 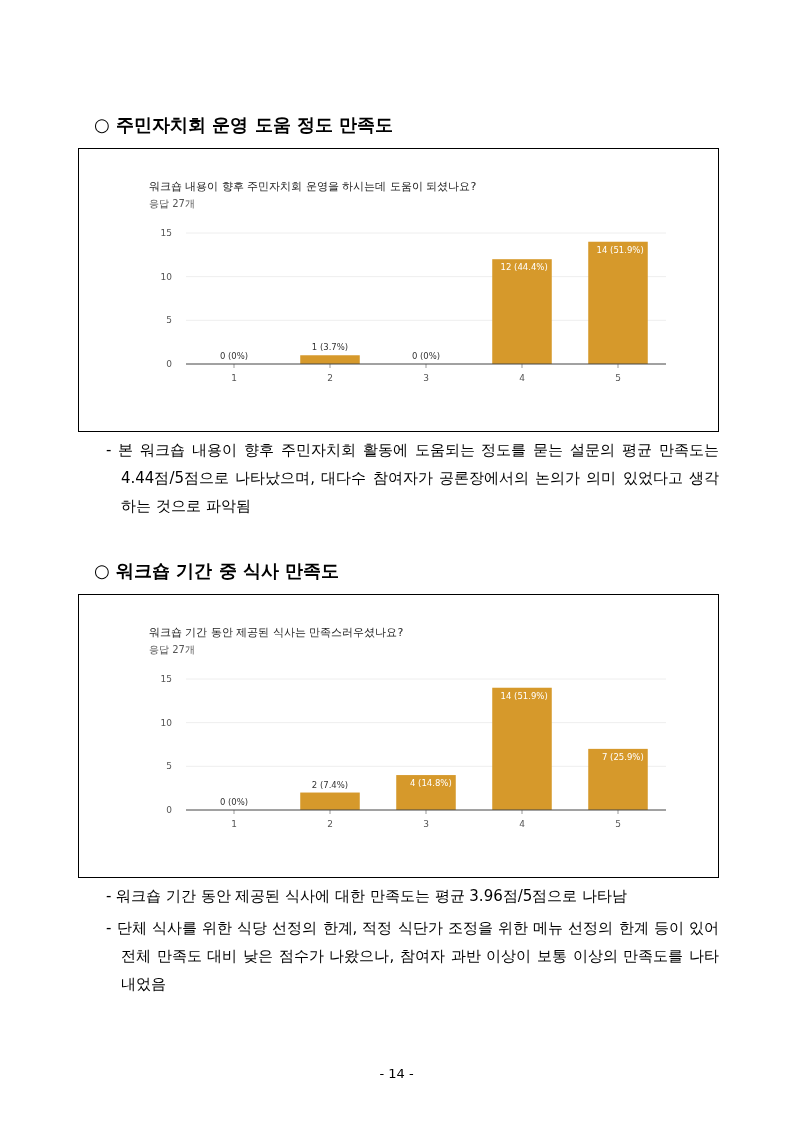 I want to click on text: ○ 주민자치회 운영 도움 정도 만족도, so click(x=244, y=125).